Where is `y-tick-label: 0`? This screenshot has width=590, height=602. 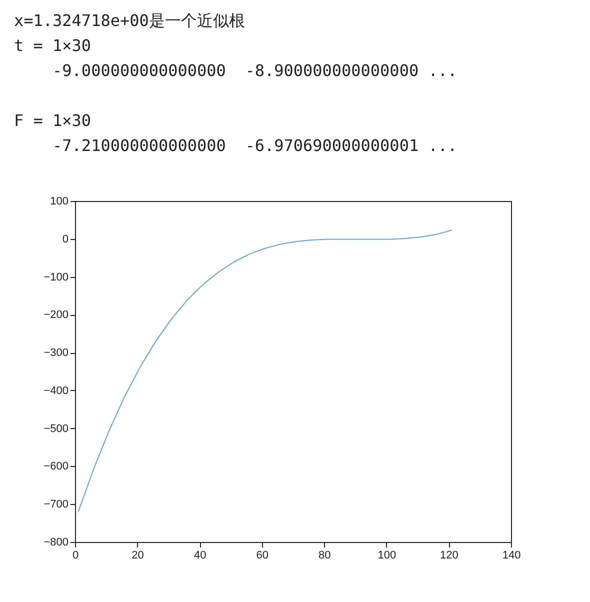
y-tick-label: 0 is located at coordinates (65, 239).